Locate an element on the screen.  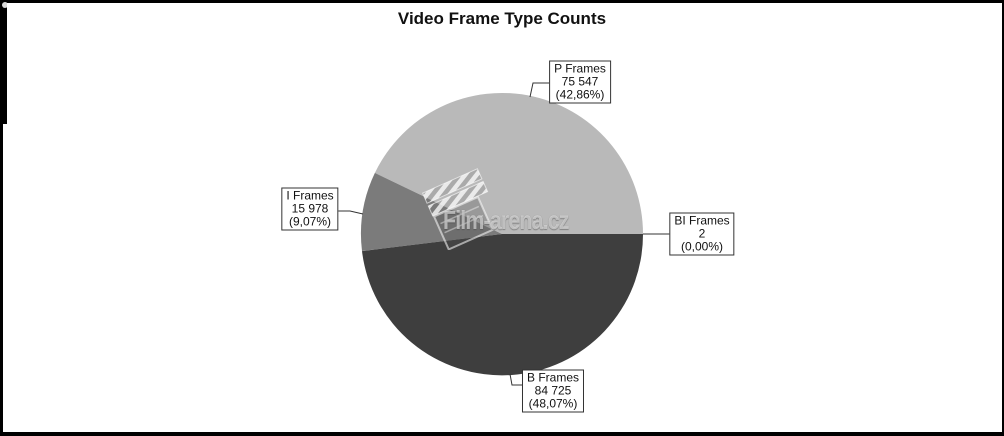
slice-percent: (42,86%) is located at coordinates (580, 94).